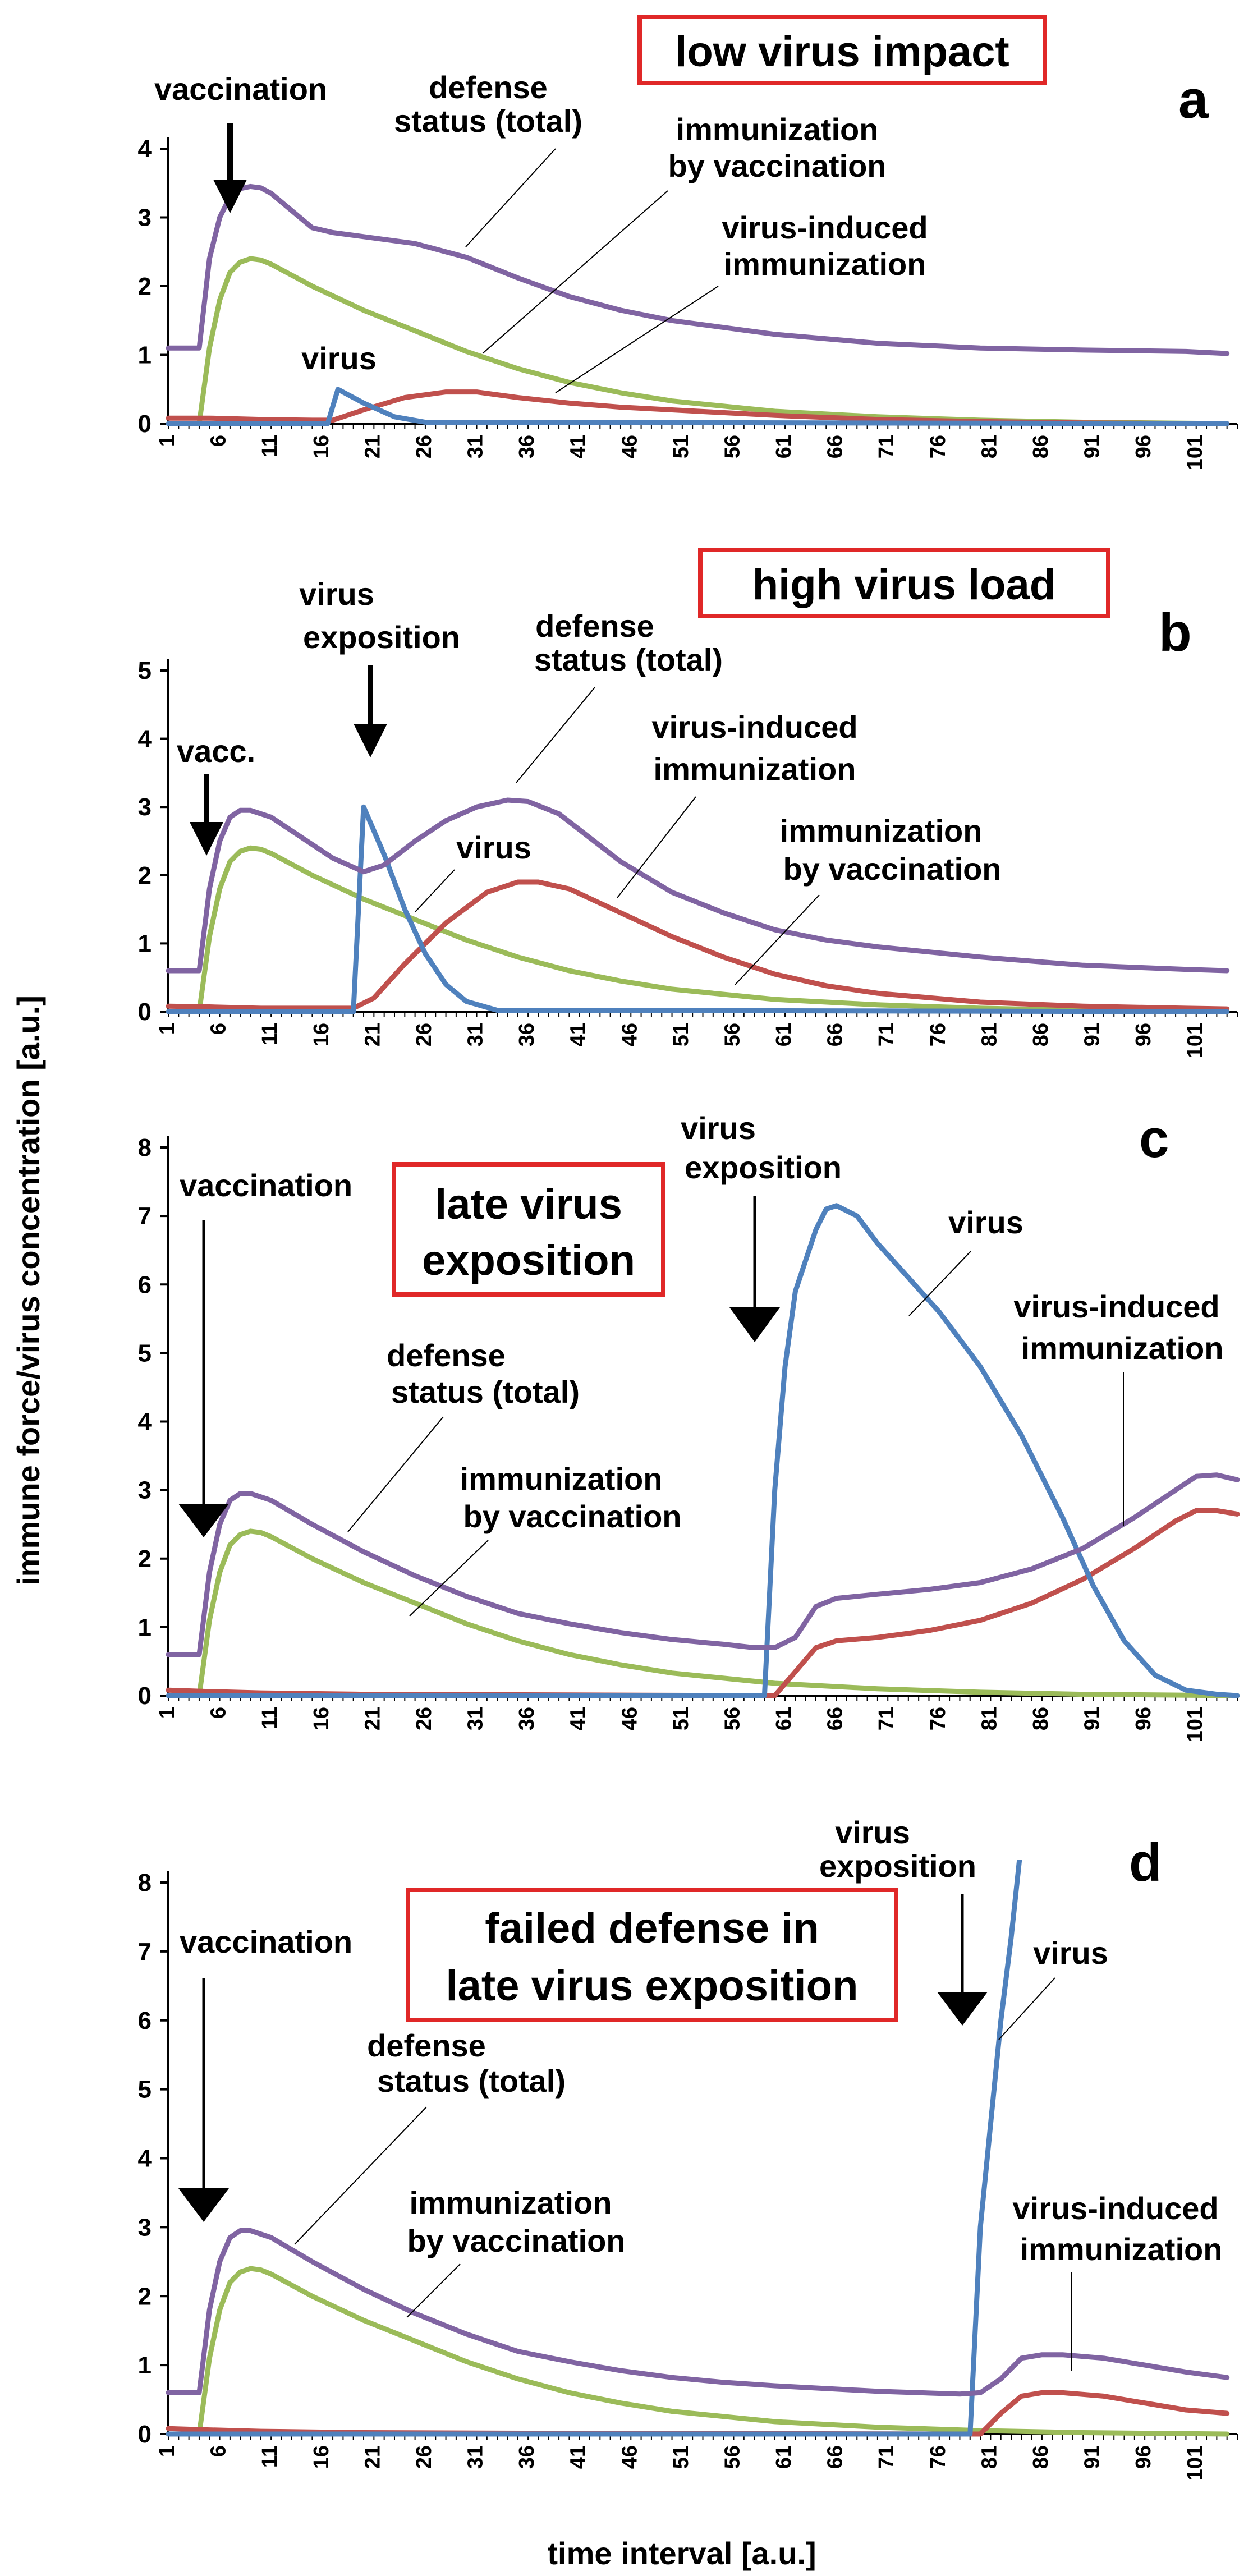  Describe the element at coordinates (145, 1284) in the screenshot. I see `panel-c-y-tick-label: 6` at that location.